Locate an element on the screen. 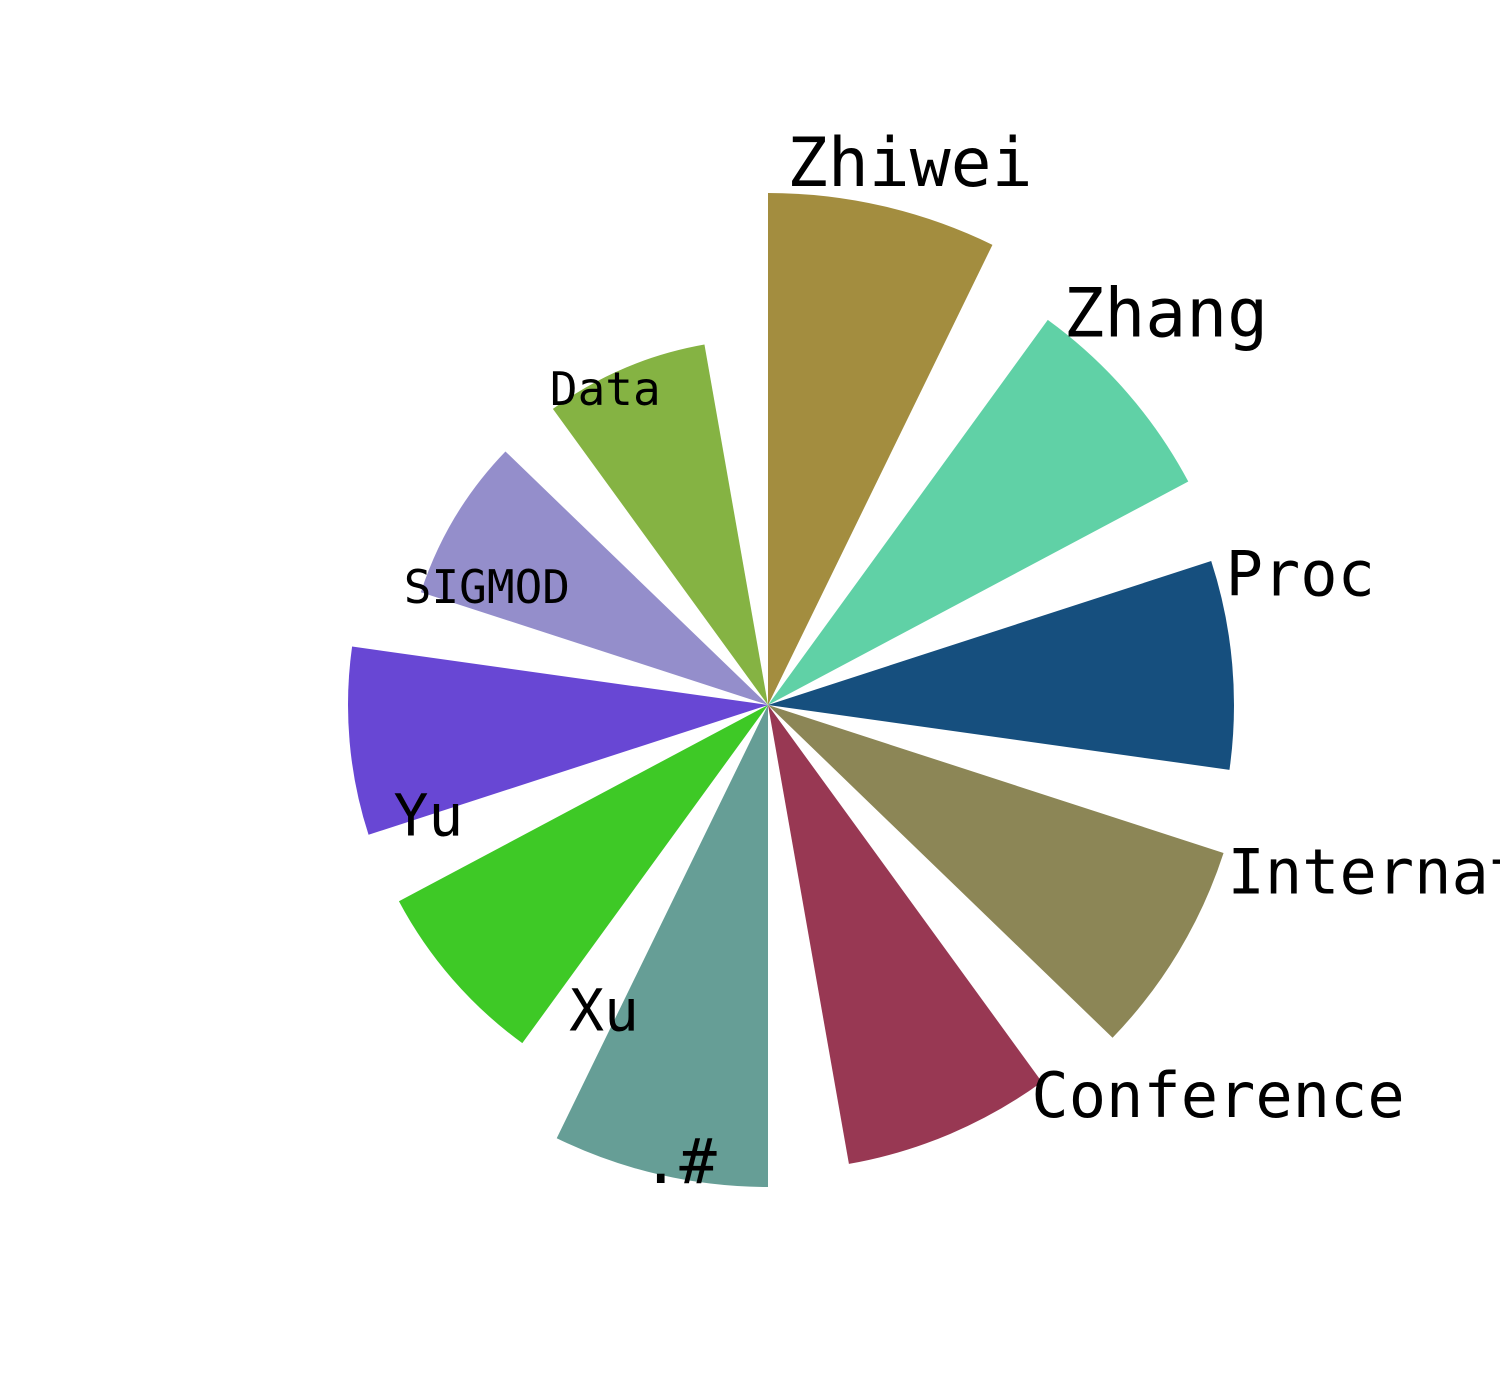 The width and height of the screenshot is (1500, 1400). label-internatio: Internatio is located at coordinates (1364, 872).